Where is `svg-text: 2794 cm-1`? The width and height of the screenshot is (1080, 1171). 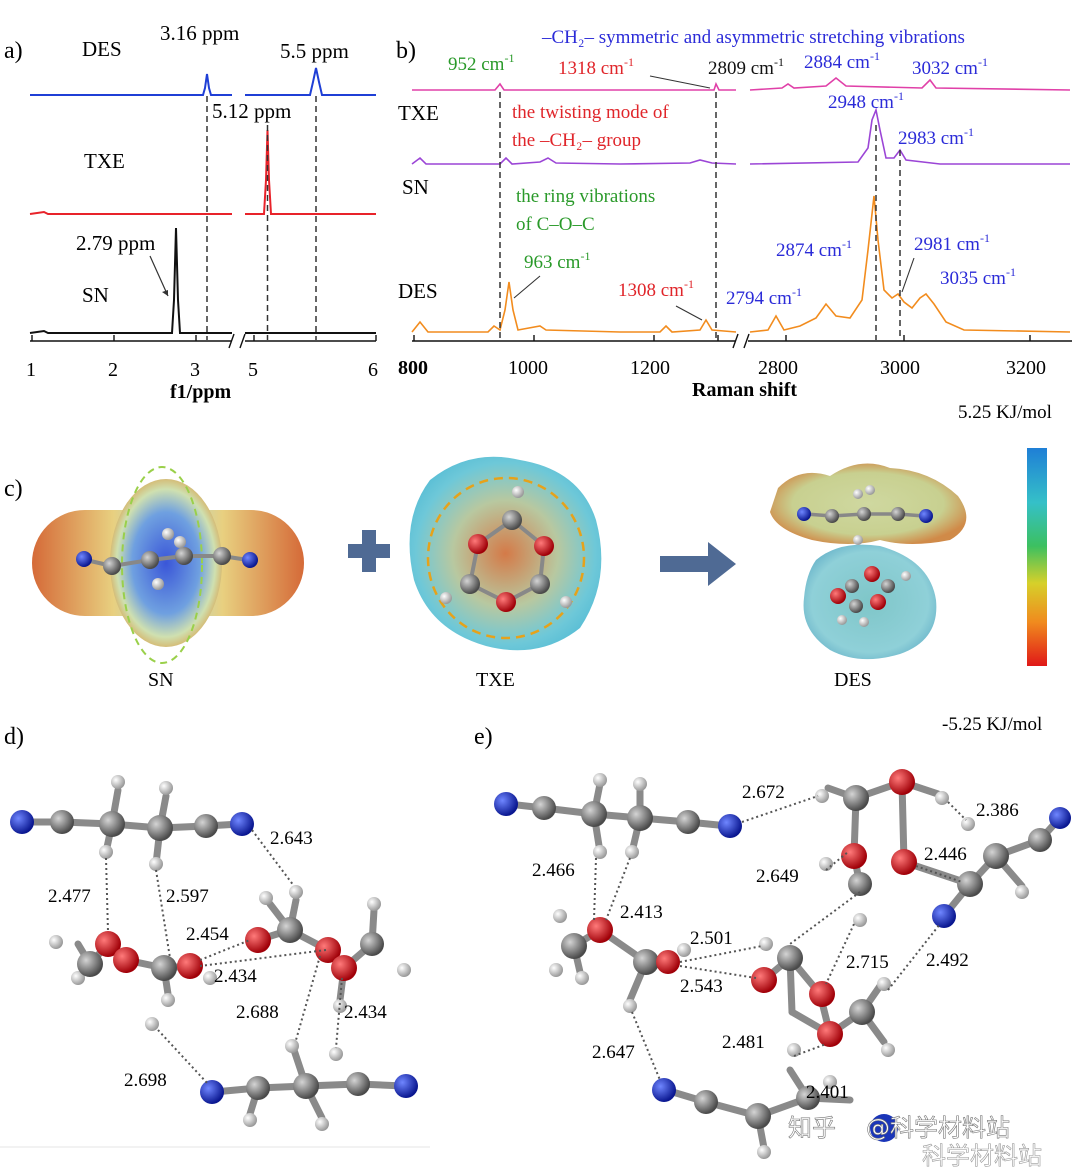 svg-text: 2794 cm-1 is located at coordinates (764, 297).